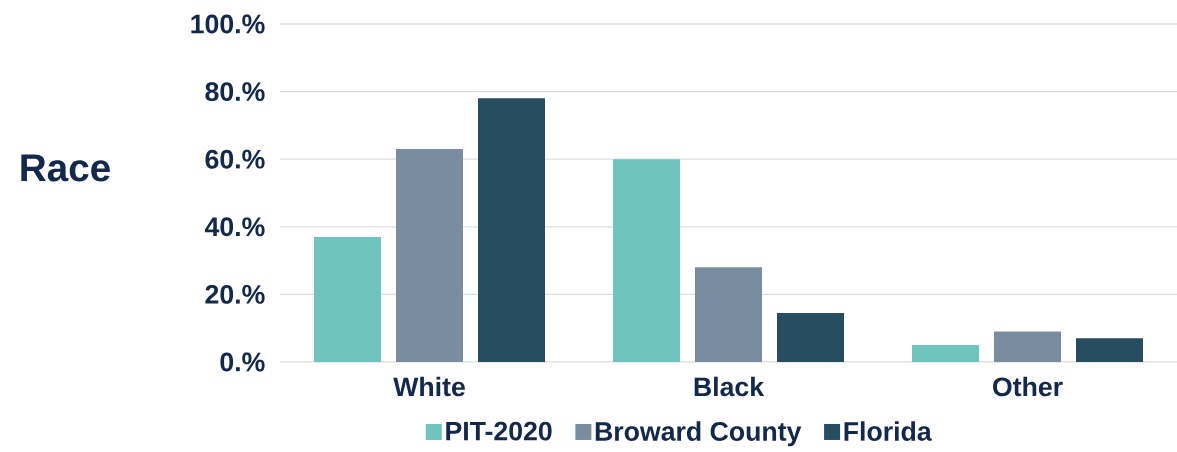  What do you see at coordinates (888, 431) in the screenshot?
I see `legend-label: Florida` at bounding box center [888, 431].